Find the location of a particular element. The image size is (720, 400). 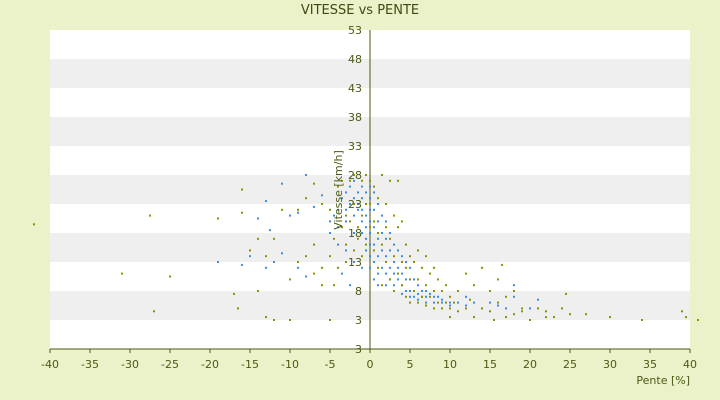

x-tick-label: 10 is located at coordinates (450, 364).